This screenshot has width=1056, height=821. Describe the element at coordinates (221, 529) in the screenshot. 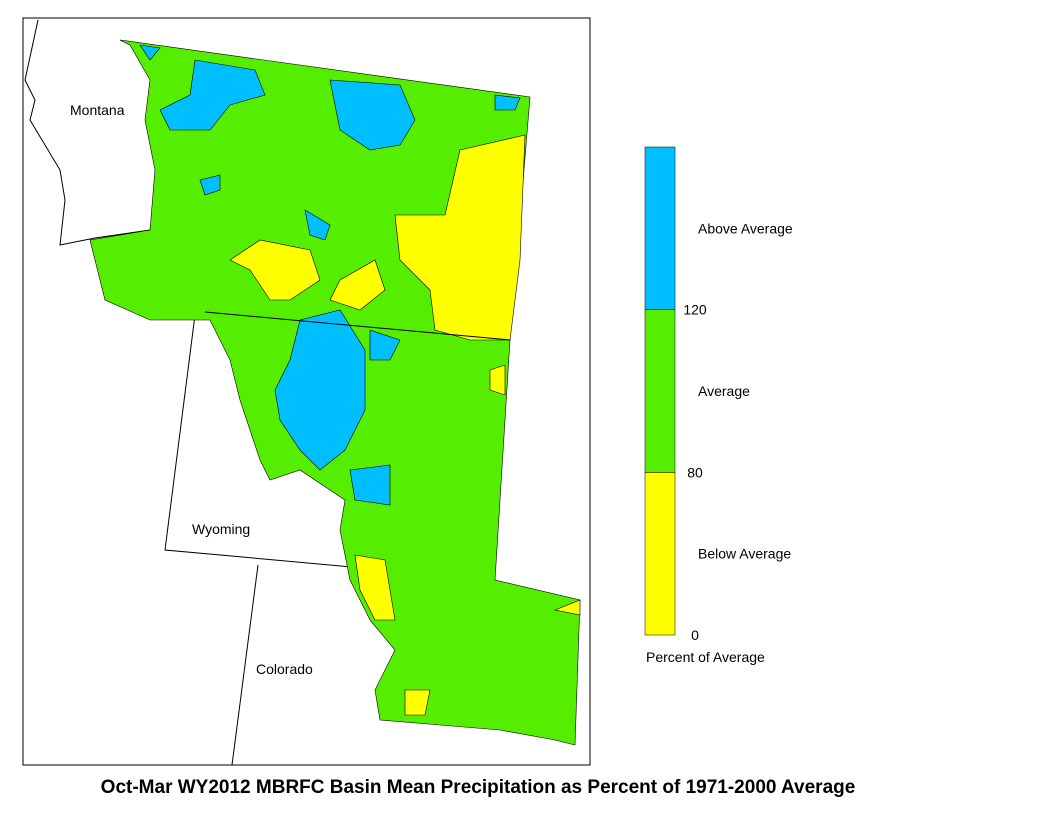

I see `state-label: Wyoming` at that location.